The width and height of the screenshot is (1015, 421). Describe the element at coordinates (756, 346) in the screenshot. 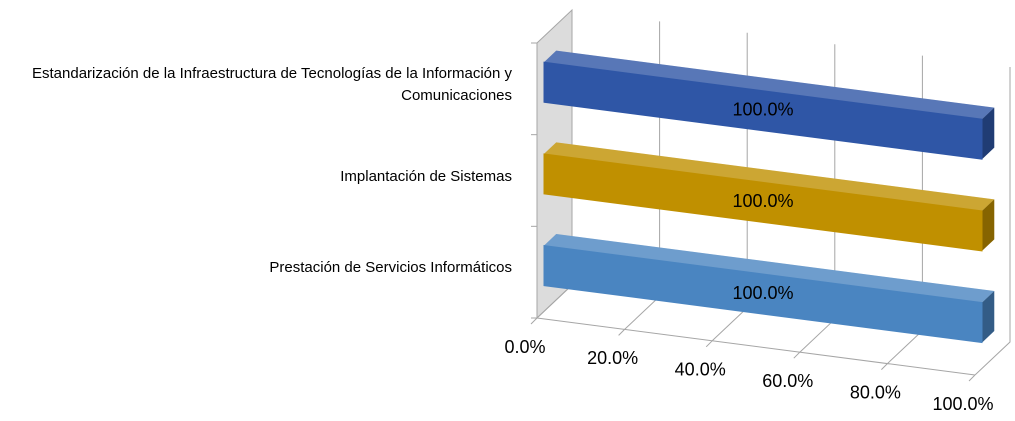

I see `x-axis` at that location.